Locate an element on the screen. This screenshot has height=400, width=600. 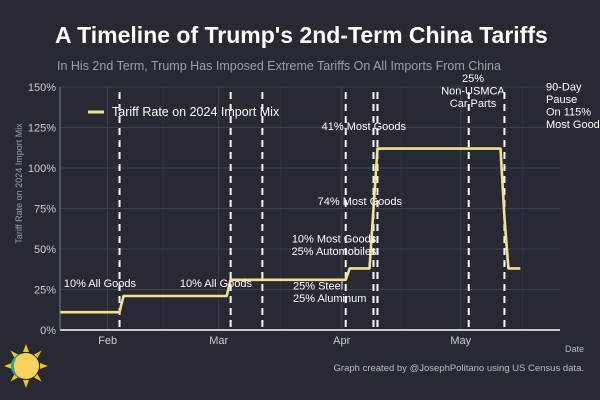
y-tick-label: 125% is located at coordinates (42, 129).